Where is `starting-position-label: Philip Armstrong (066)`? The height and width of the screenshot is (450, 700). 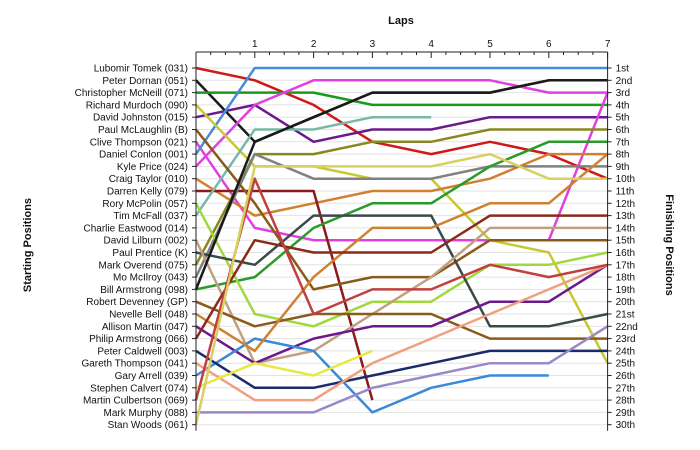
starting-position-label: Philip Armstrong (066) is located at coordinates (138, 339).